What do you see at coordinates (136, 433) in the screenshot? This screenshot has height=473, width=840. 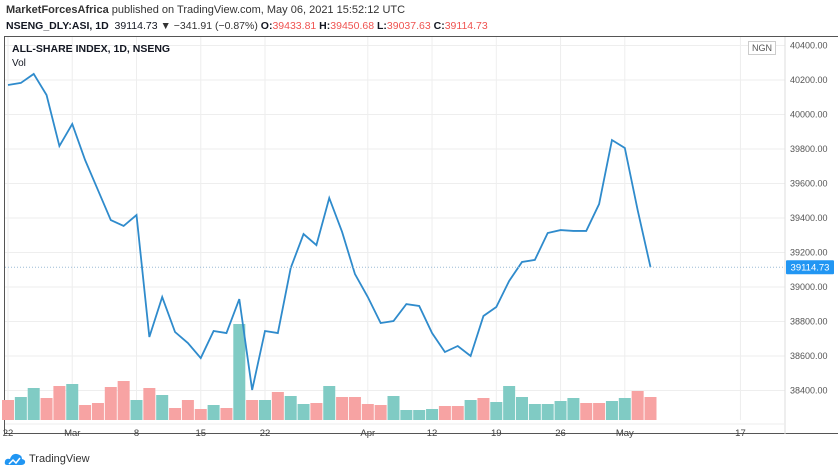 I see `x-tick-label: 8` at bounding box center [136, 433].